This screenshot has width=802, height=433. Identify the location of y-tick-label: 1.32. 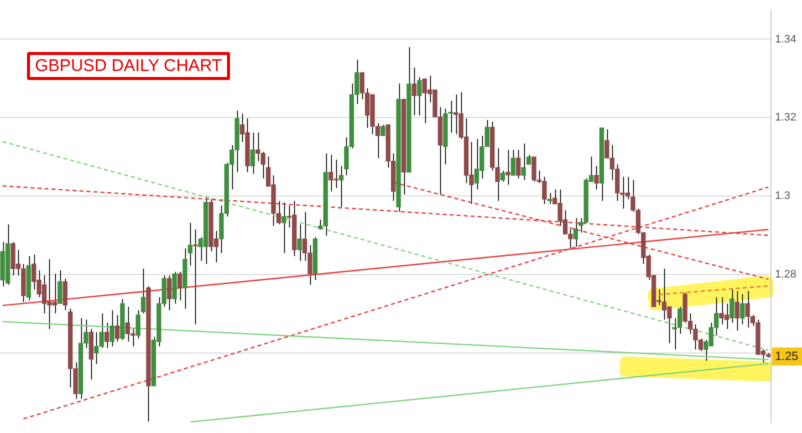
(785, 118).